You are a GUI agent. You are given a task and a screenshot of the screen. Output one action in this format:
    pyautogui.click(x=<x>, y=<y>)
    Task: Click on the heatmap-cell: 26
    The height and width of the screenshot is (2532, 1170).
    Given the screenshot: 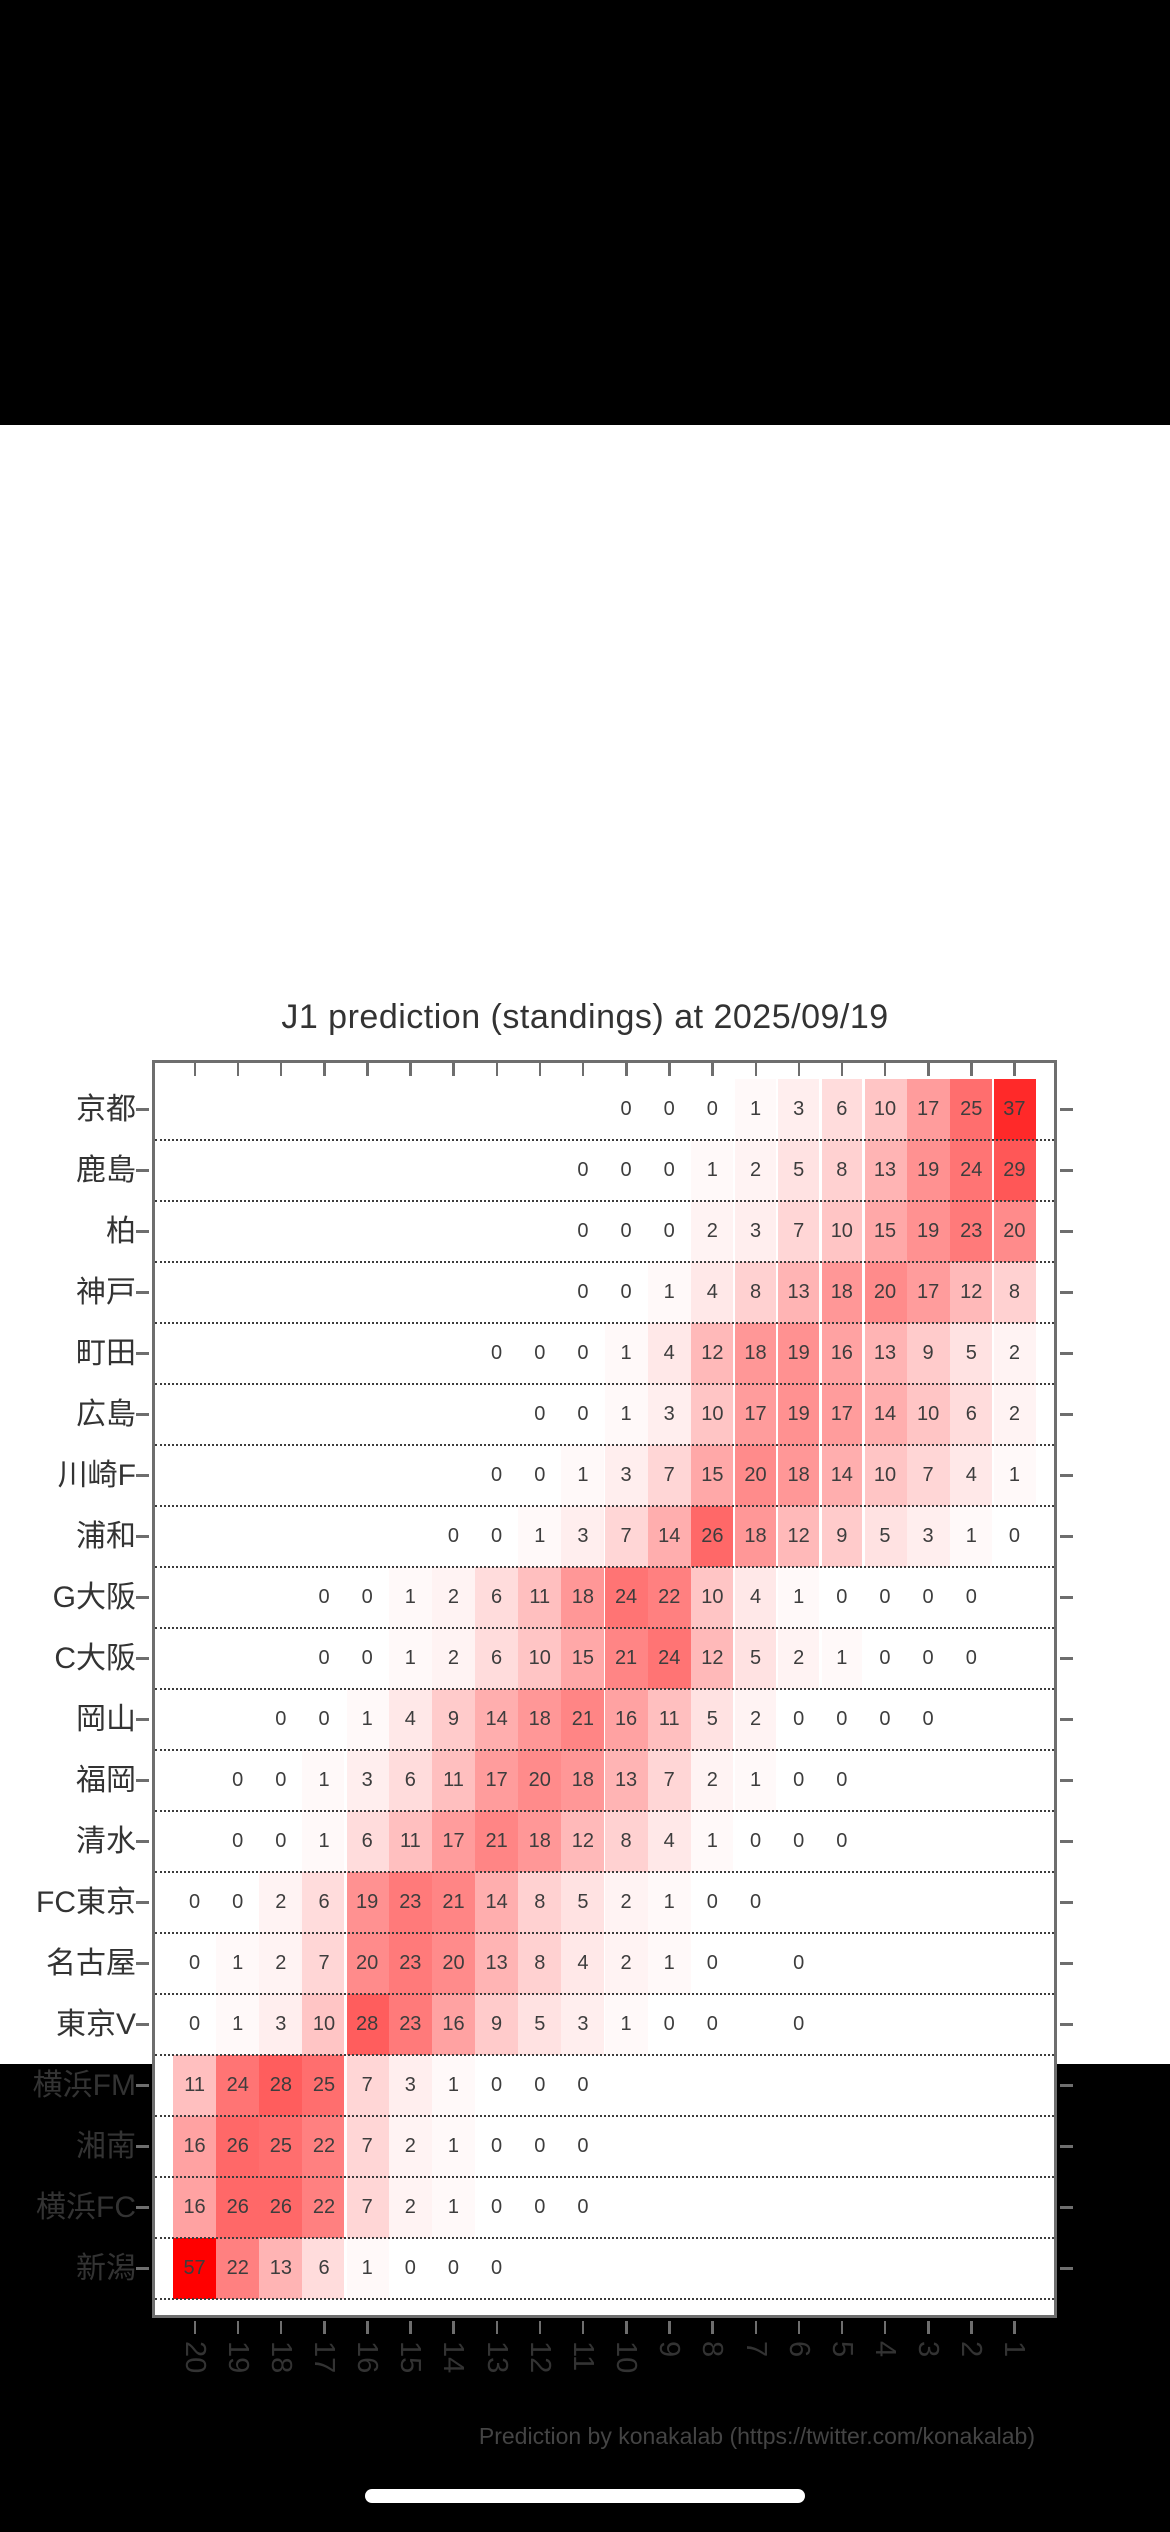 What is the action you would take?
    pyautogui.click(x=712, y=1536)
    